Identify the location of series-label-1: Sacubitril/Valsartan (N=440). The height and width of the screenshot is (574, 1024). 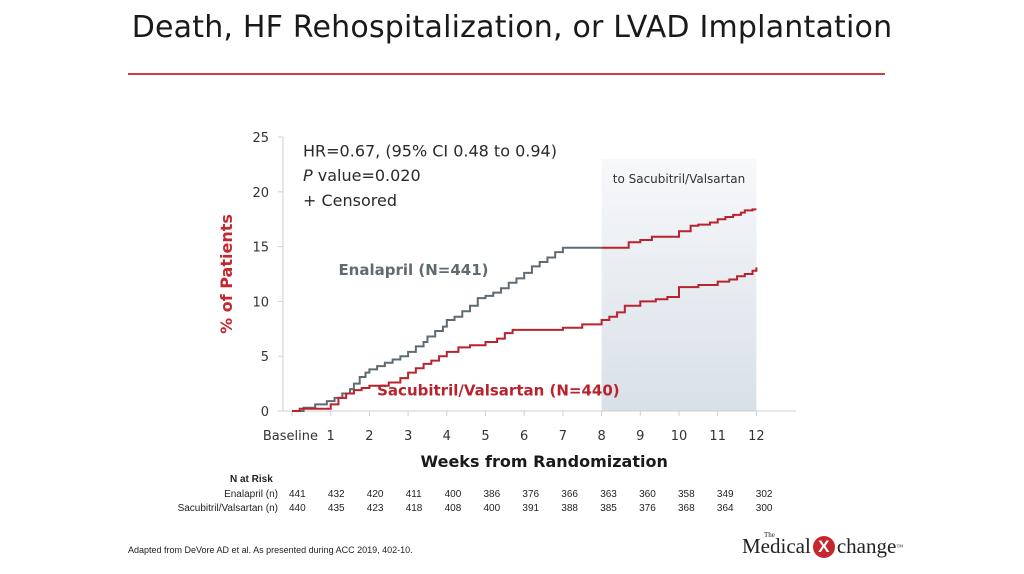
(498, 391).